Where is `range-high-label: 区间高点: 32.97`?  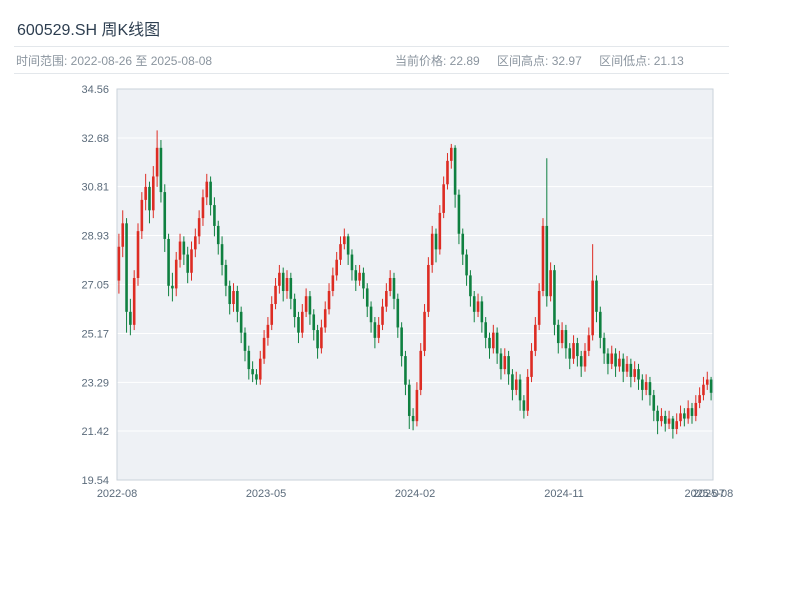 range-high-label: 区间高点: 32.97 is located at coordinates (539, 61).